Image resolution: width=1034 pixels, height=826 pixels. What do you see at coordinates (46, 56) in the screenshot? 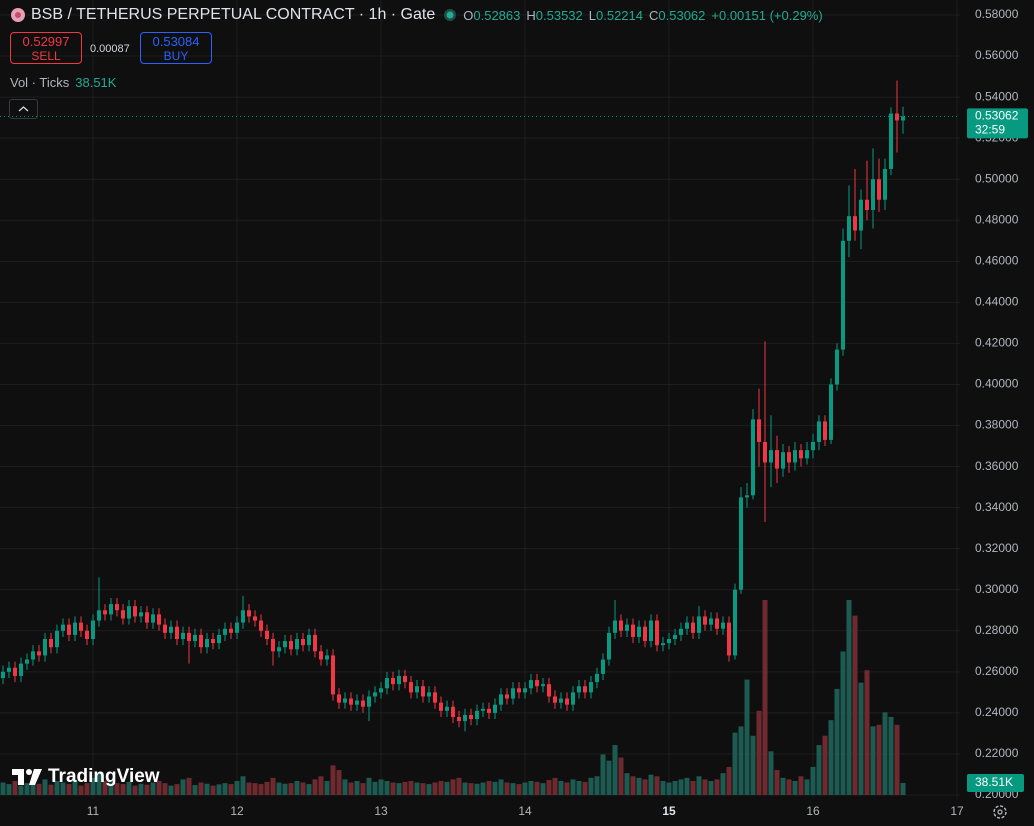
I see `sell-label: SELL` at bounding box center [46, 56].